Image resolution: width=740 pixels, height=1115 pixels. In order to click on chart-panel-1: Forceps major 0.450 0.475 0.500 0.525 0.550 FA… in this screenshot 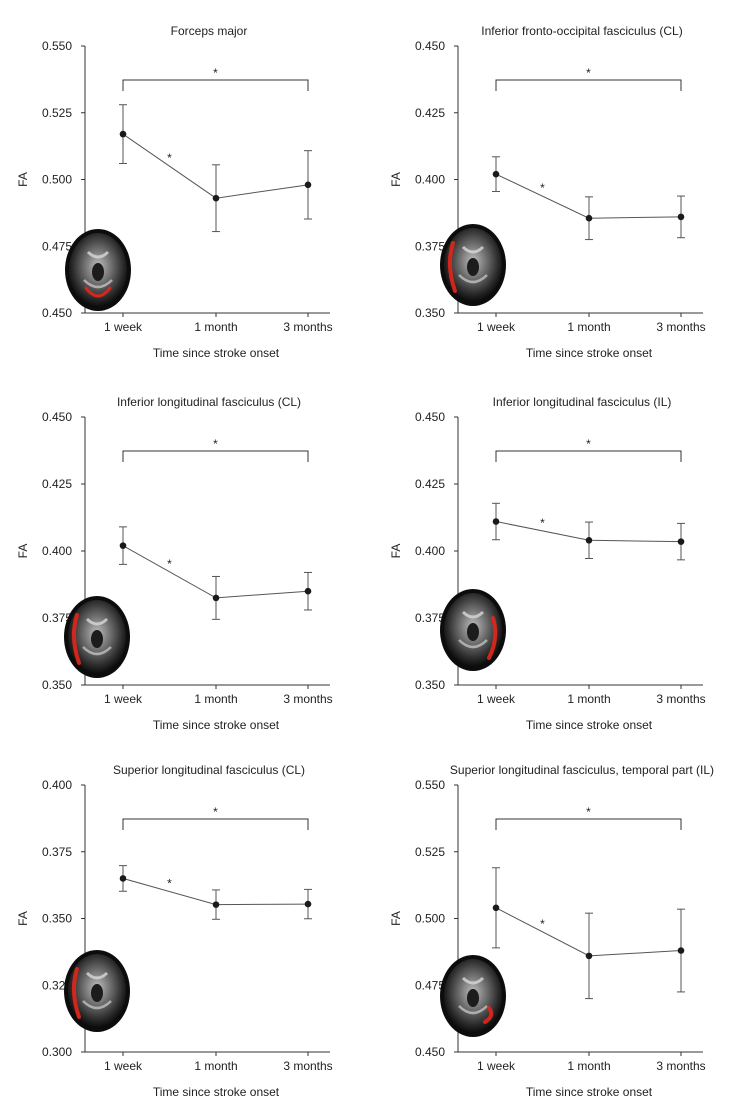, I will do `click(174, 192)`.